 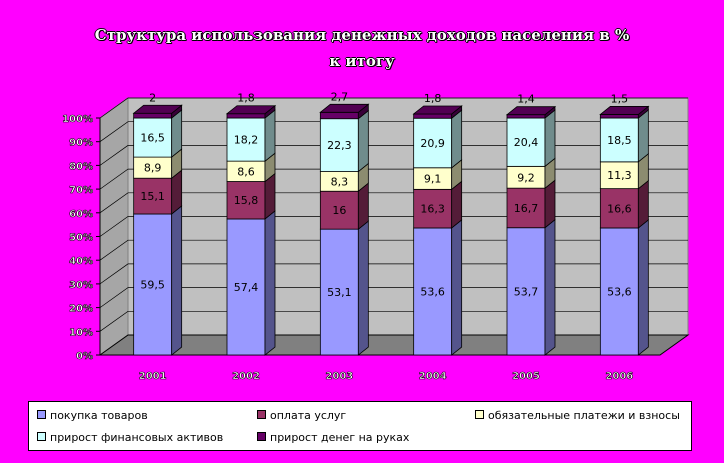 What do you see at coordinates (81, 166) in the screenshot?
I see `y-tick-label: 80%` at bounding box center [81, 166].